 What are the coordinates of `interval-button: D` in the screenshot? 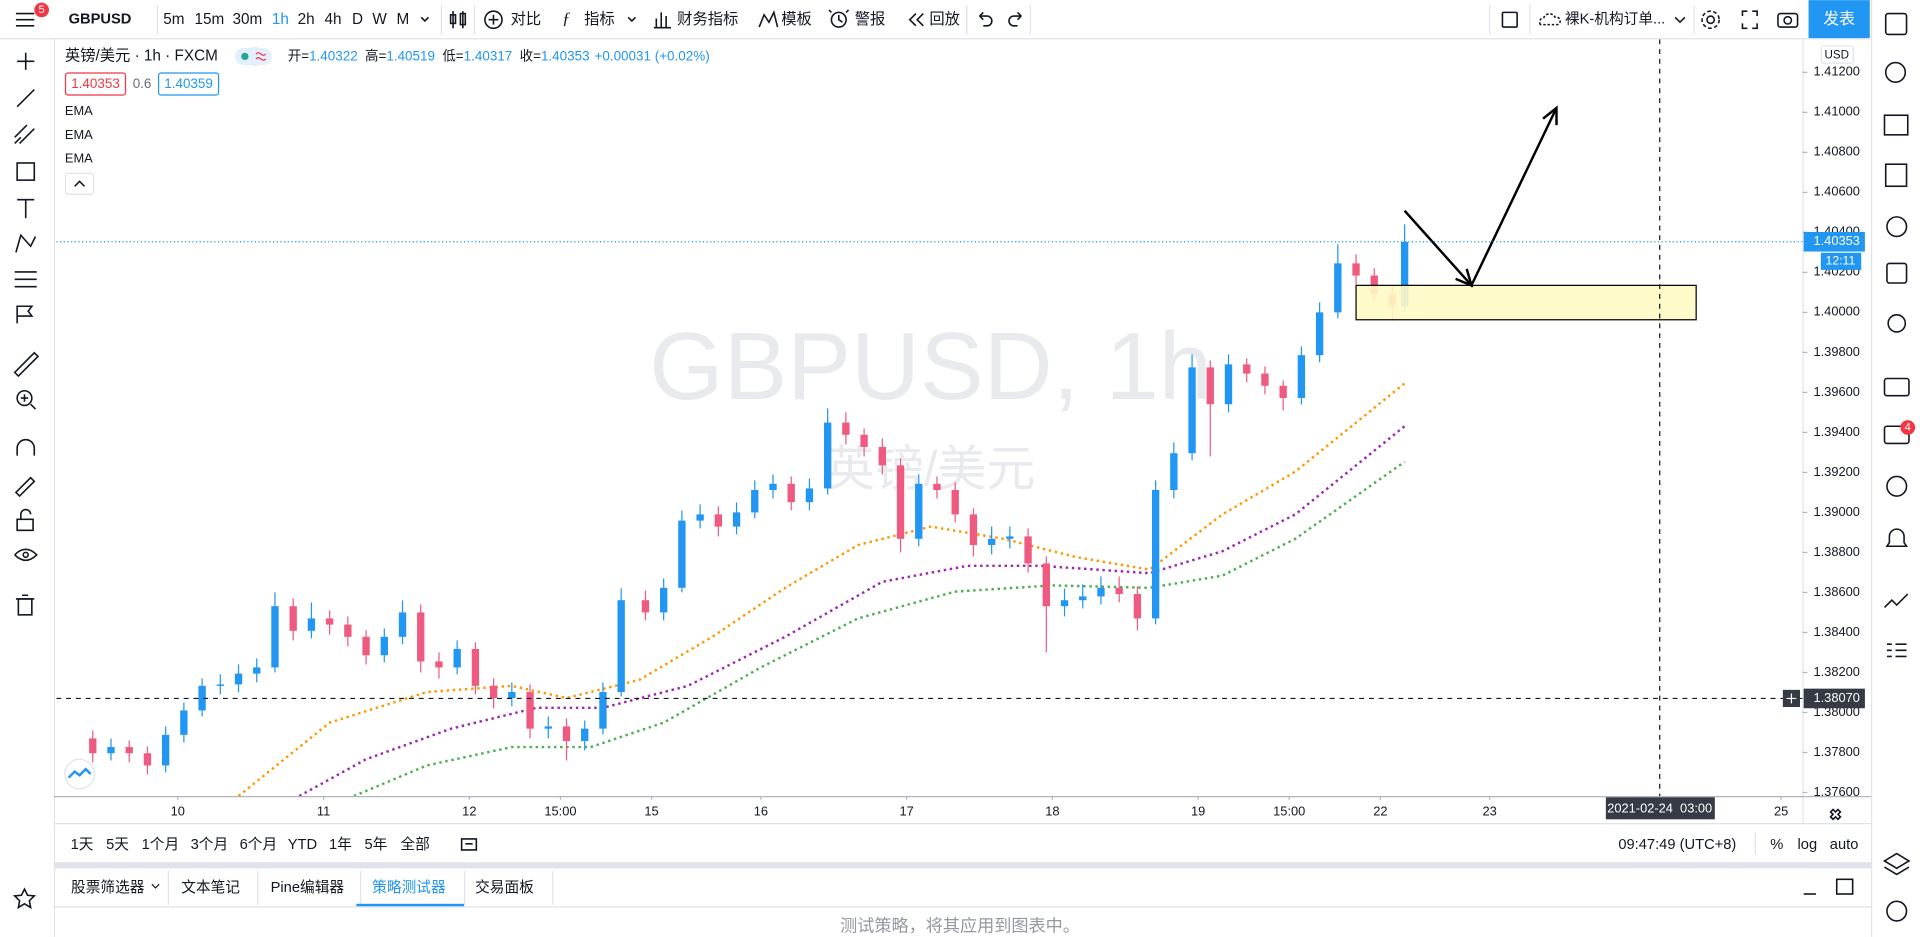 It's located at (357, 19).